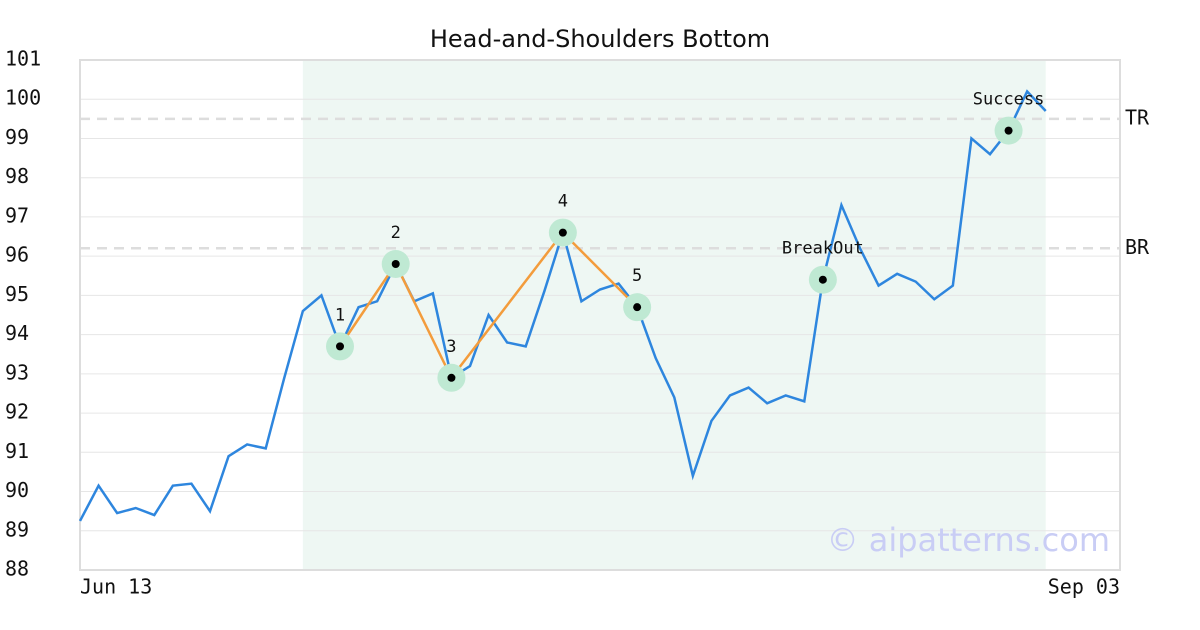 The height and width of the screenshot is (630, 1200). Describe the element at coordinates (968, 540) in the screenshot. I see `watermark: © aipatterns.com` at that location.